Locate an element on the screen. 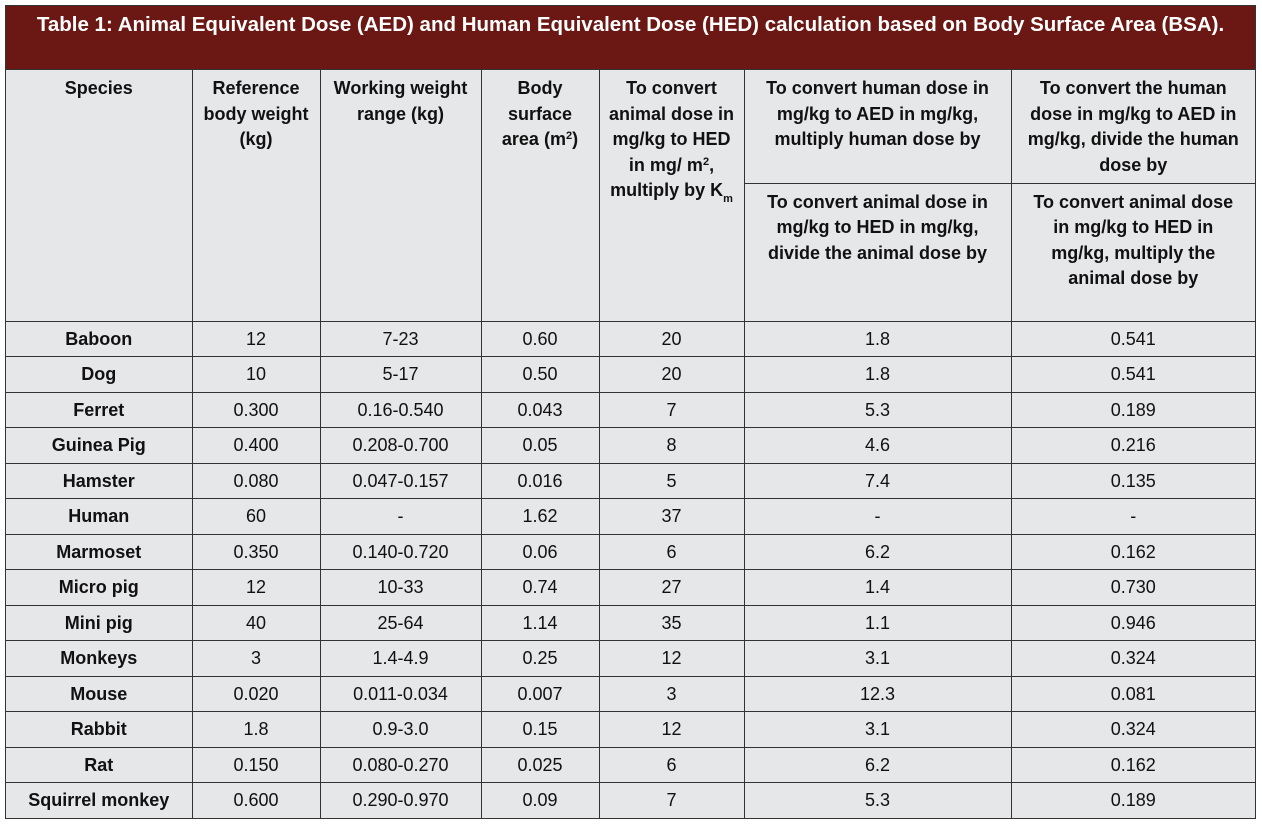 This screenshot has width=1262, height=832. header-bsa-text: Body surface area (m is located at coordinates (537, 113).